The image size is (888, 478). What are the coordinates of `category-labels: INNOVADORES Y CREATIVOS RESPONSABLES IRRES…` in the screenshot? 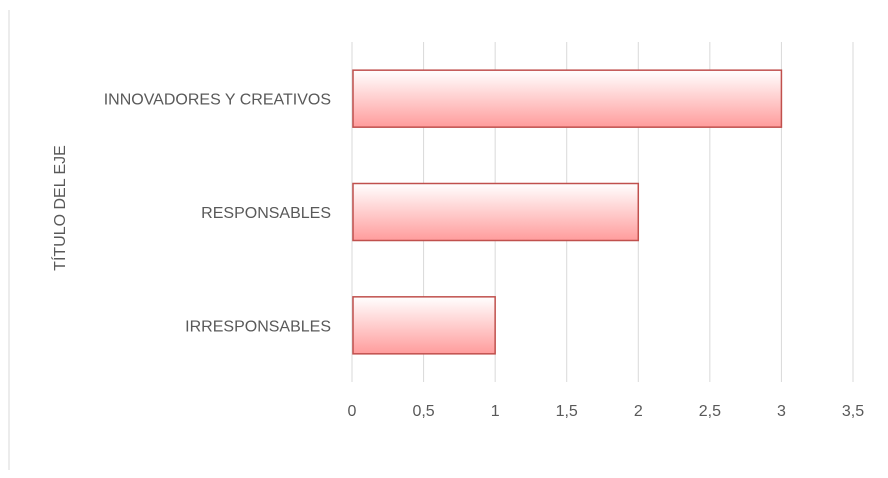 It's located at (217, 214).